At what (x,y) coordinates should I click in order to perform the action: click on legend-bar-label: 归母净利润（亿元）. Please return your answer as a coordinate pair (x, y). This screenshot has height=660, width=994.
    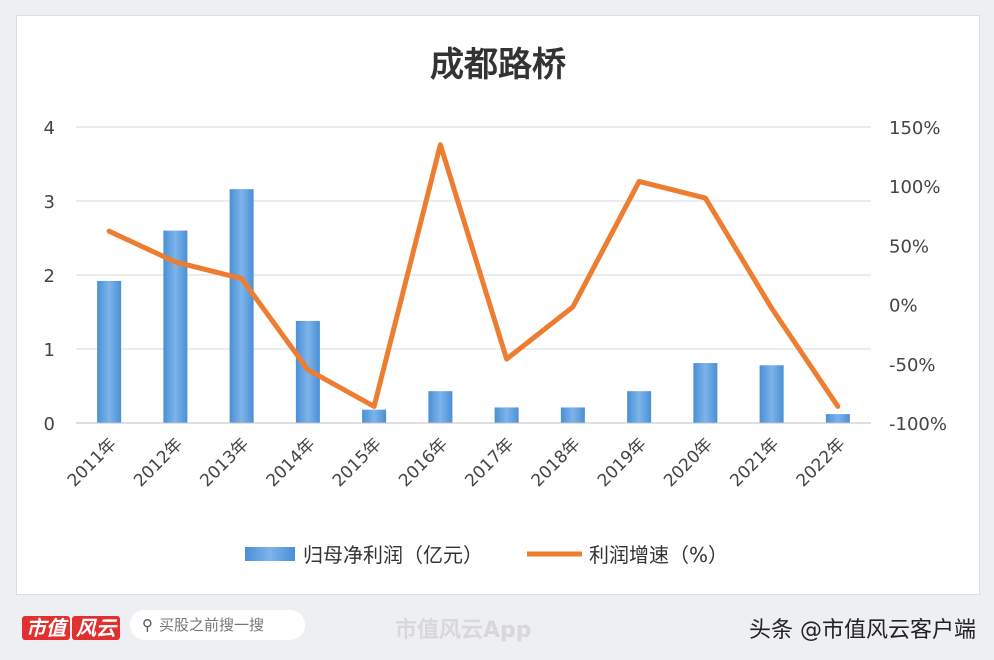
    Looking at the image, I should click on (393, 555).